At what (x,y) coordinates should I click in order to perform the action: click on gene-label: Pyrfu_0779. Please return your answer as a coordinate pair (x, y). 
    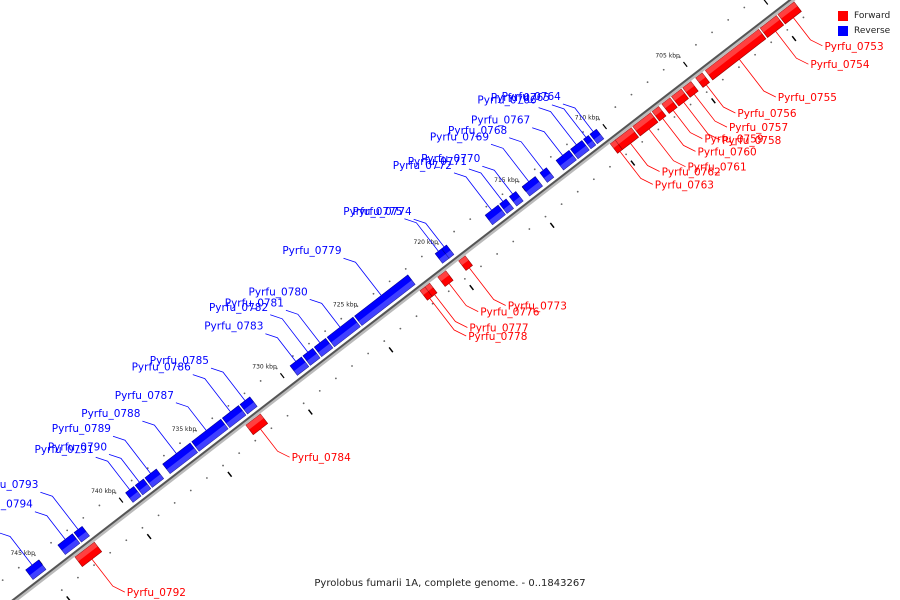
    Looking at the image, I should click on (311, 251).